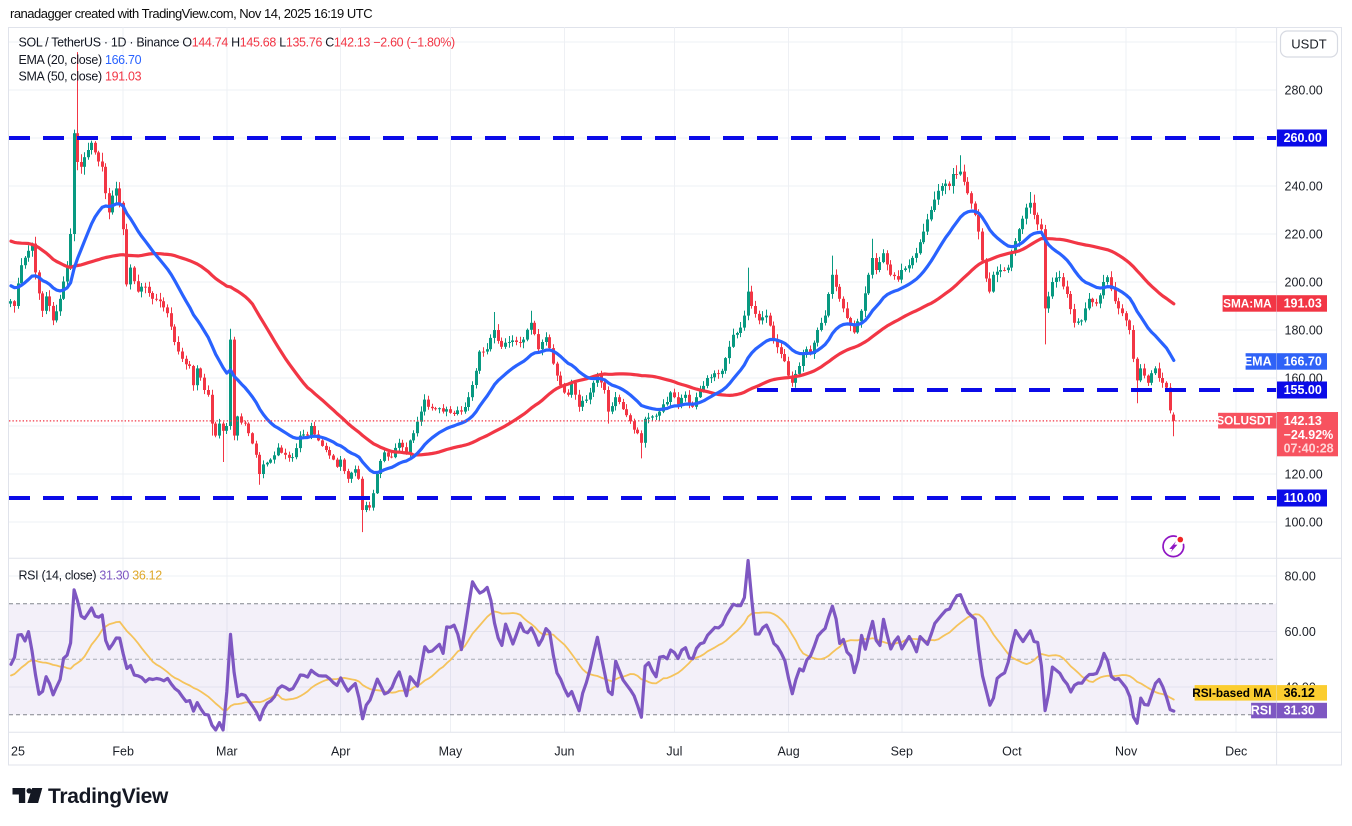 The image size is (1352, 826). I want to click on svg-text: −24.92%, so click(1309, 435).